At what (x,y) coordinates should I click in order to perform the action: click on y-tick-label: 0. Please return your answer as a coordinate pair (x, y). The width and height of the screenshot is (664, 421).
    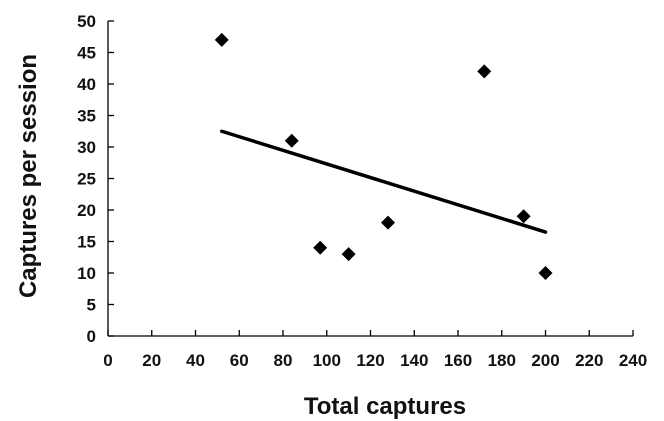
    Looking at the image, I should click on (91, 336).